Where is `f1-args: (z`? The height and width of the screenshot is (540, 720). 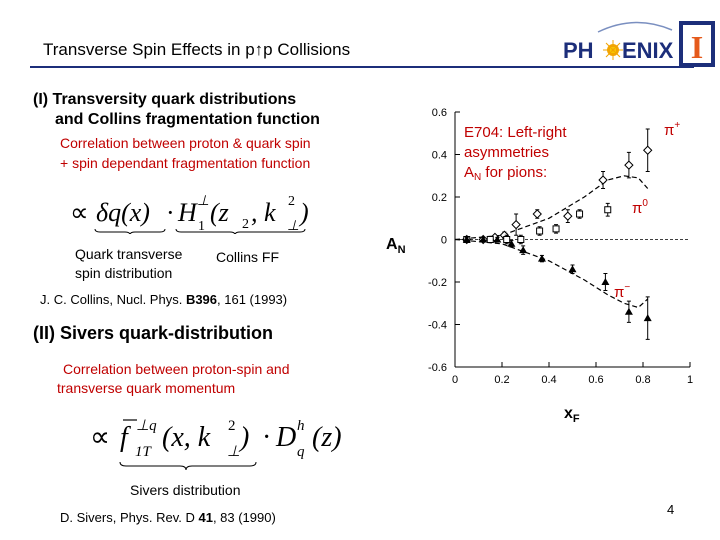 f1-args: (z is located at coordinates (219, 212).